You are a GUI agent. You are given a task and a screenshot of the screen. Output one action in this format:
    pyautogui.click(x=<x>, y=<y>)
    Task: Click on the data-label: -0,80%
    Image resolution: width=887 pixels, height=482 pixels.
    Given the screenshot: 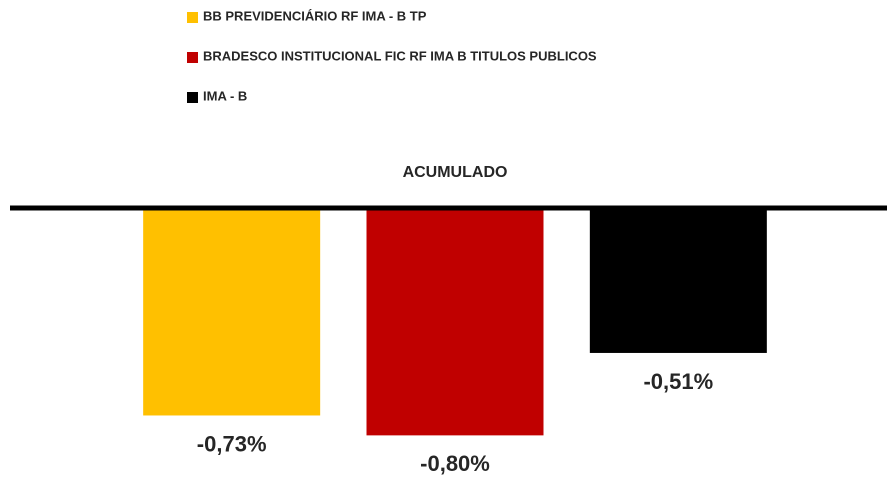 What is the action you would take?
    pyautogui.click(x=455, y=463)
    